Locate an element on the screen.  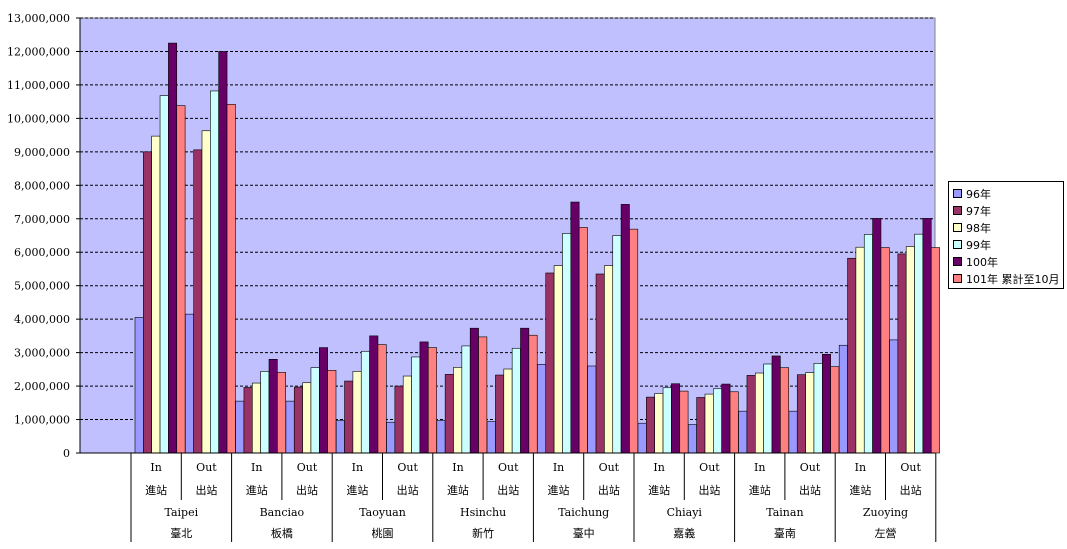
y-tick-label: 1,000,000 is located at coordinates (42, 420).